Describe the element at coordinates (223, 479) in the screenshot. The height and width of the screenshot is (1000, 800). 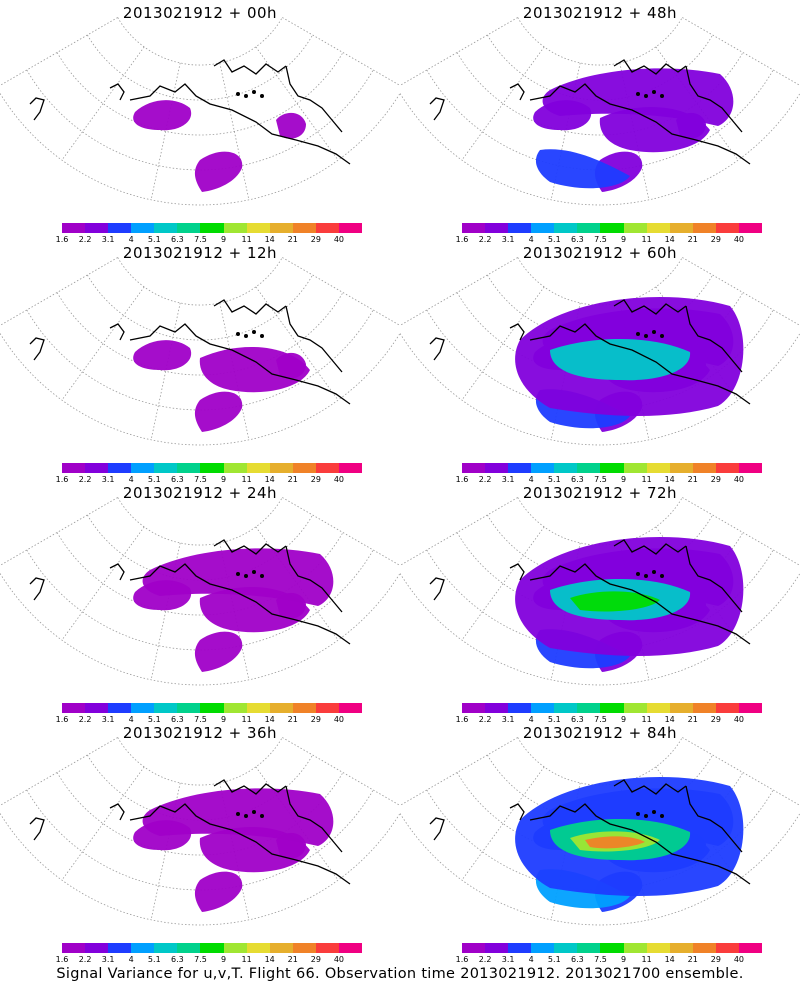
I see `colorbar-tick-label: 9` at that location.